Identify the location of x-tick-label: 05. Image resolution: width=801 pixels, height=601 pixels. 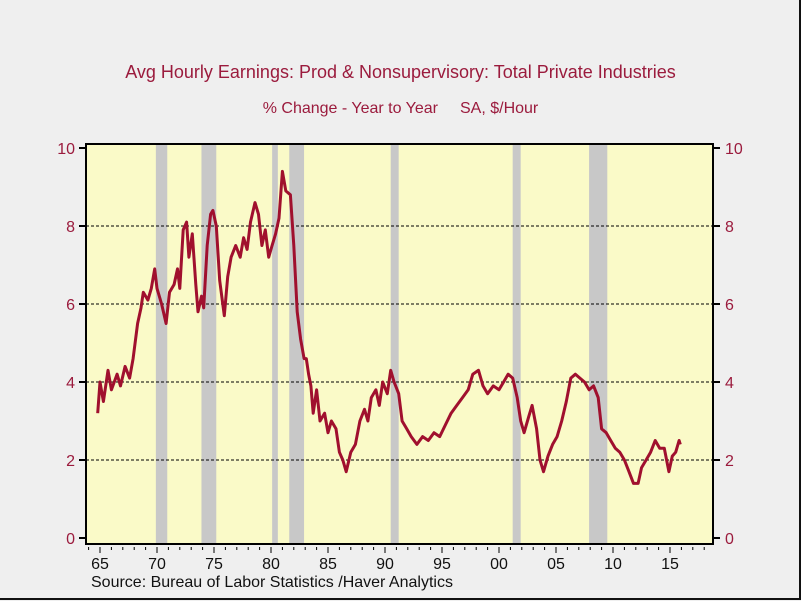
(556, 564).